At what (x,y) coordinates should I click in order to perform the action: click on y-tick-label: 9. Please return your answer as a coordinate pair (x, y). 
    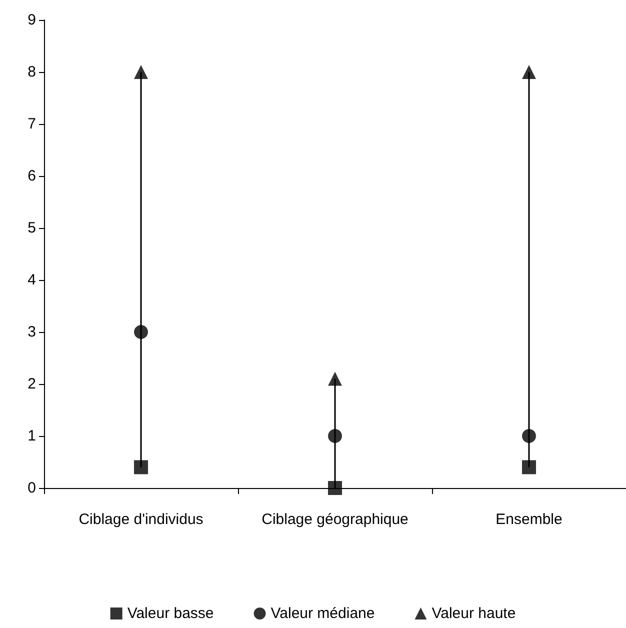
    Looking at the image, I should click on (32, 20).